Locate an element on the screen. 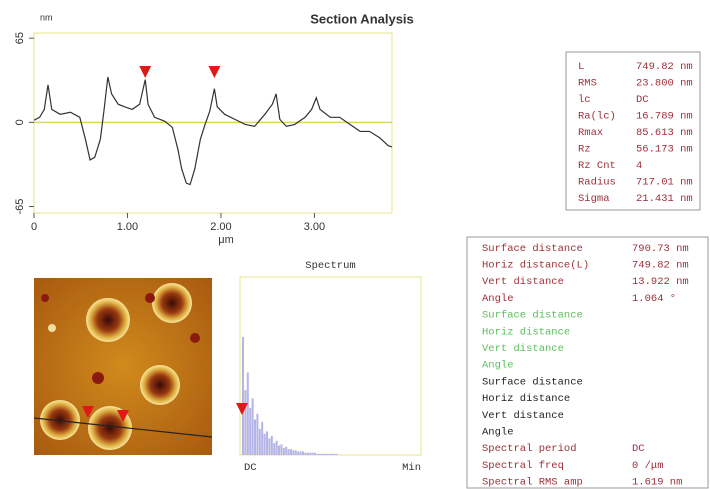 This screenshot has height=489, width=710. stat-label: RMS is located at coordinates (587, 83).